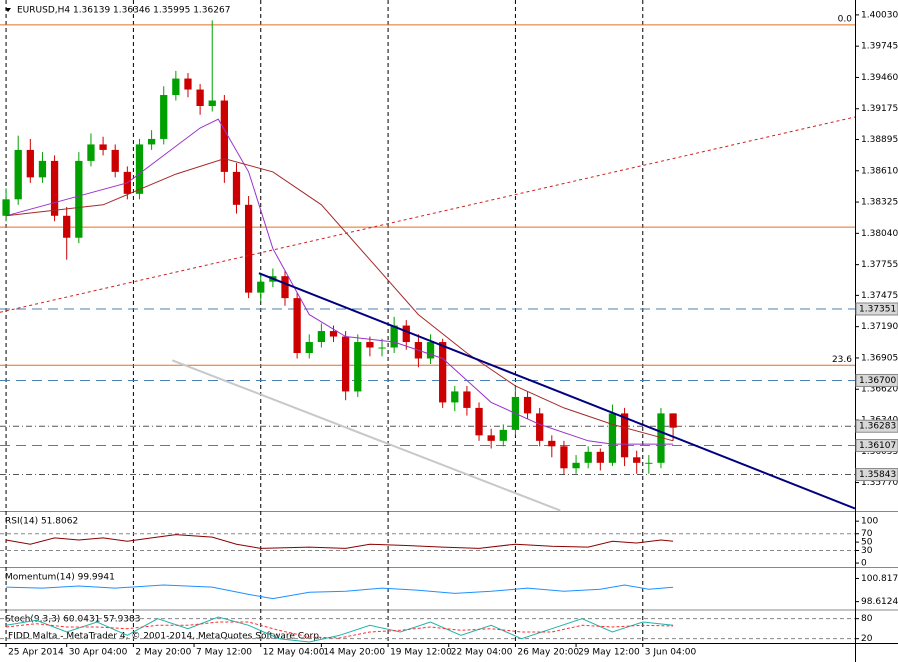 The image size is (898, 662). I want to click on price-label: 1.36700, so click(877, 381).